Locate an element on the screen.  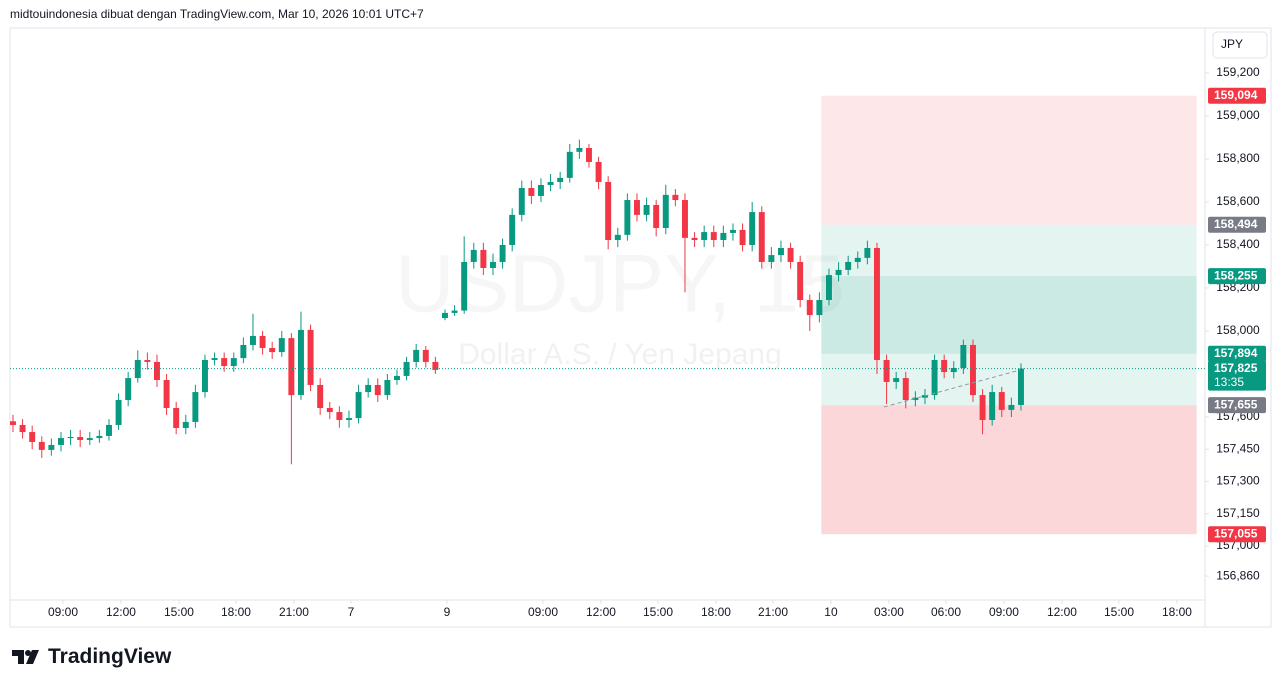
y-tick-label: 158,800 is located at coordinates (1238, 158).